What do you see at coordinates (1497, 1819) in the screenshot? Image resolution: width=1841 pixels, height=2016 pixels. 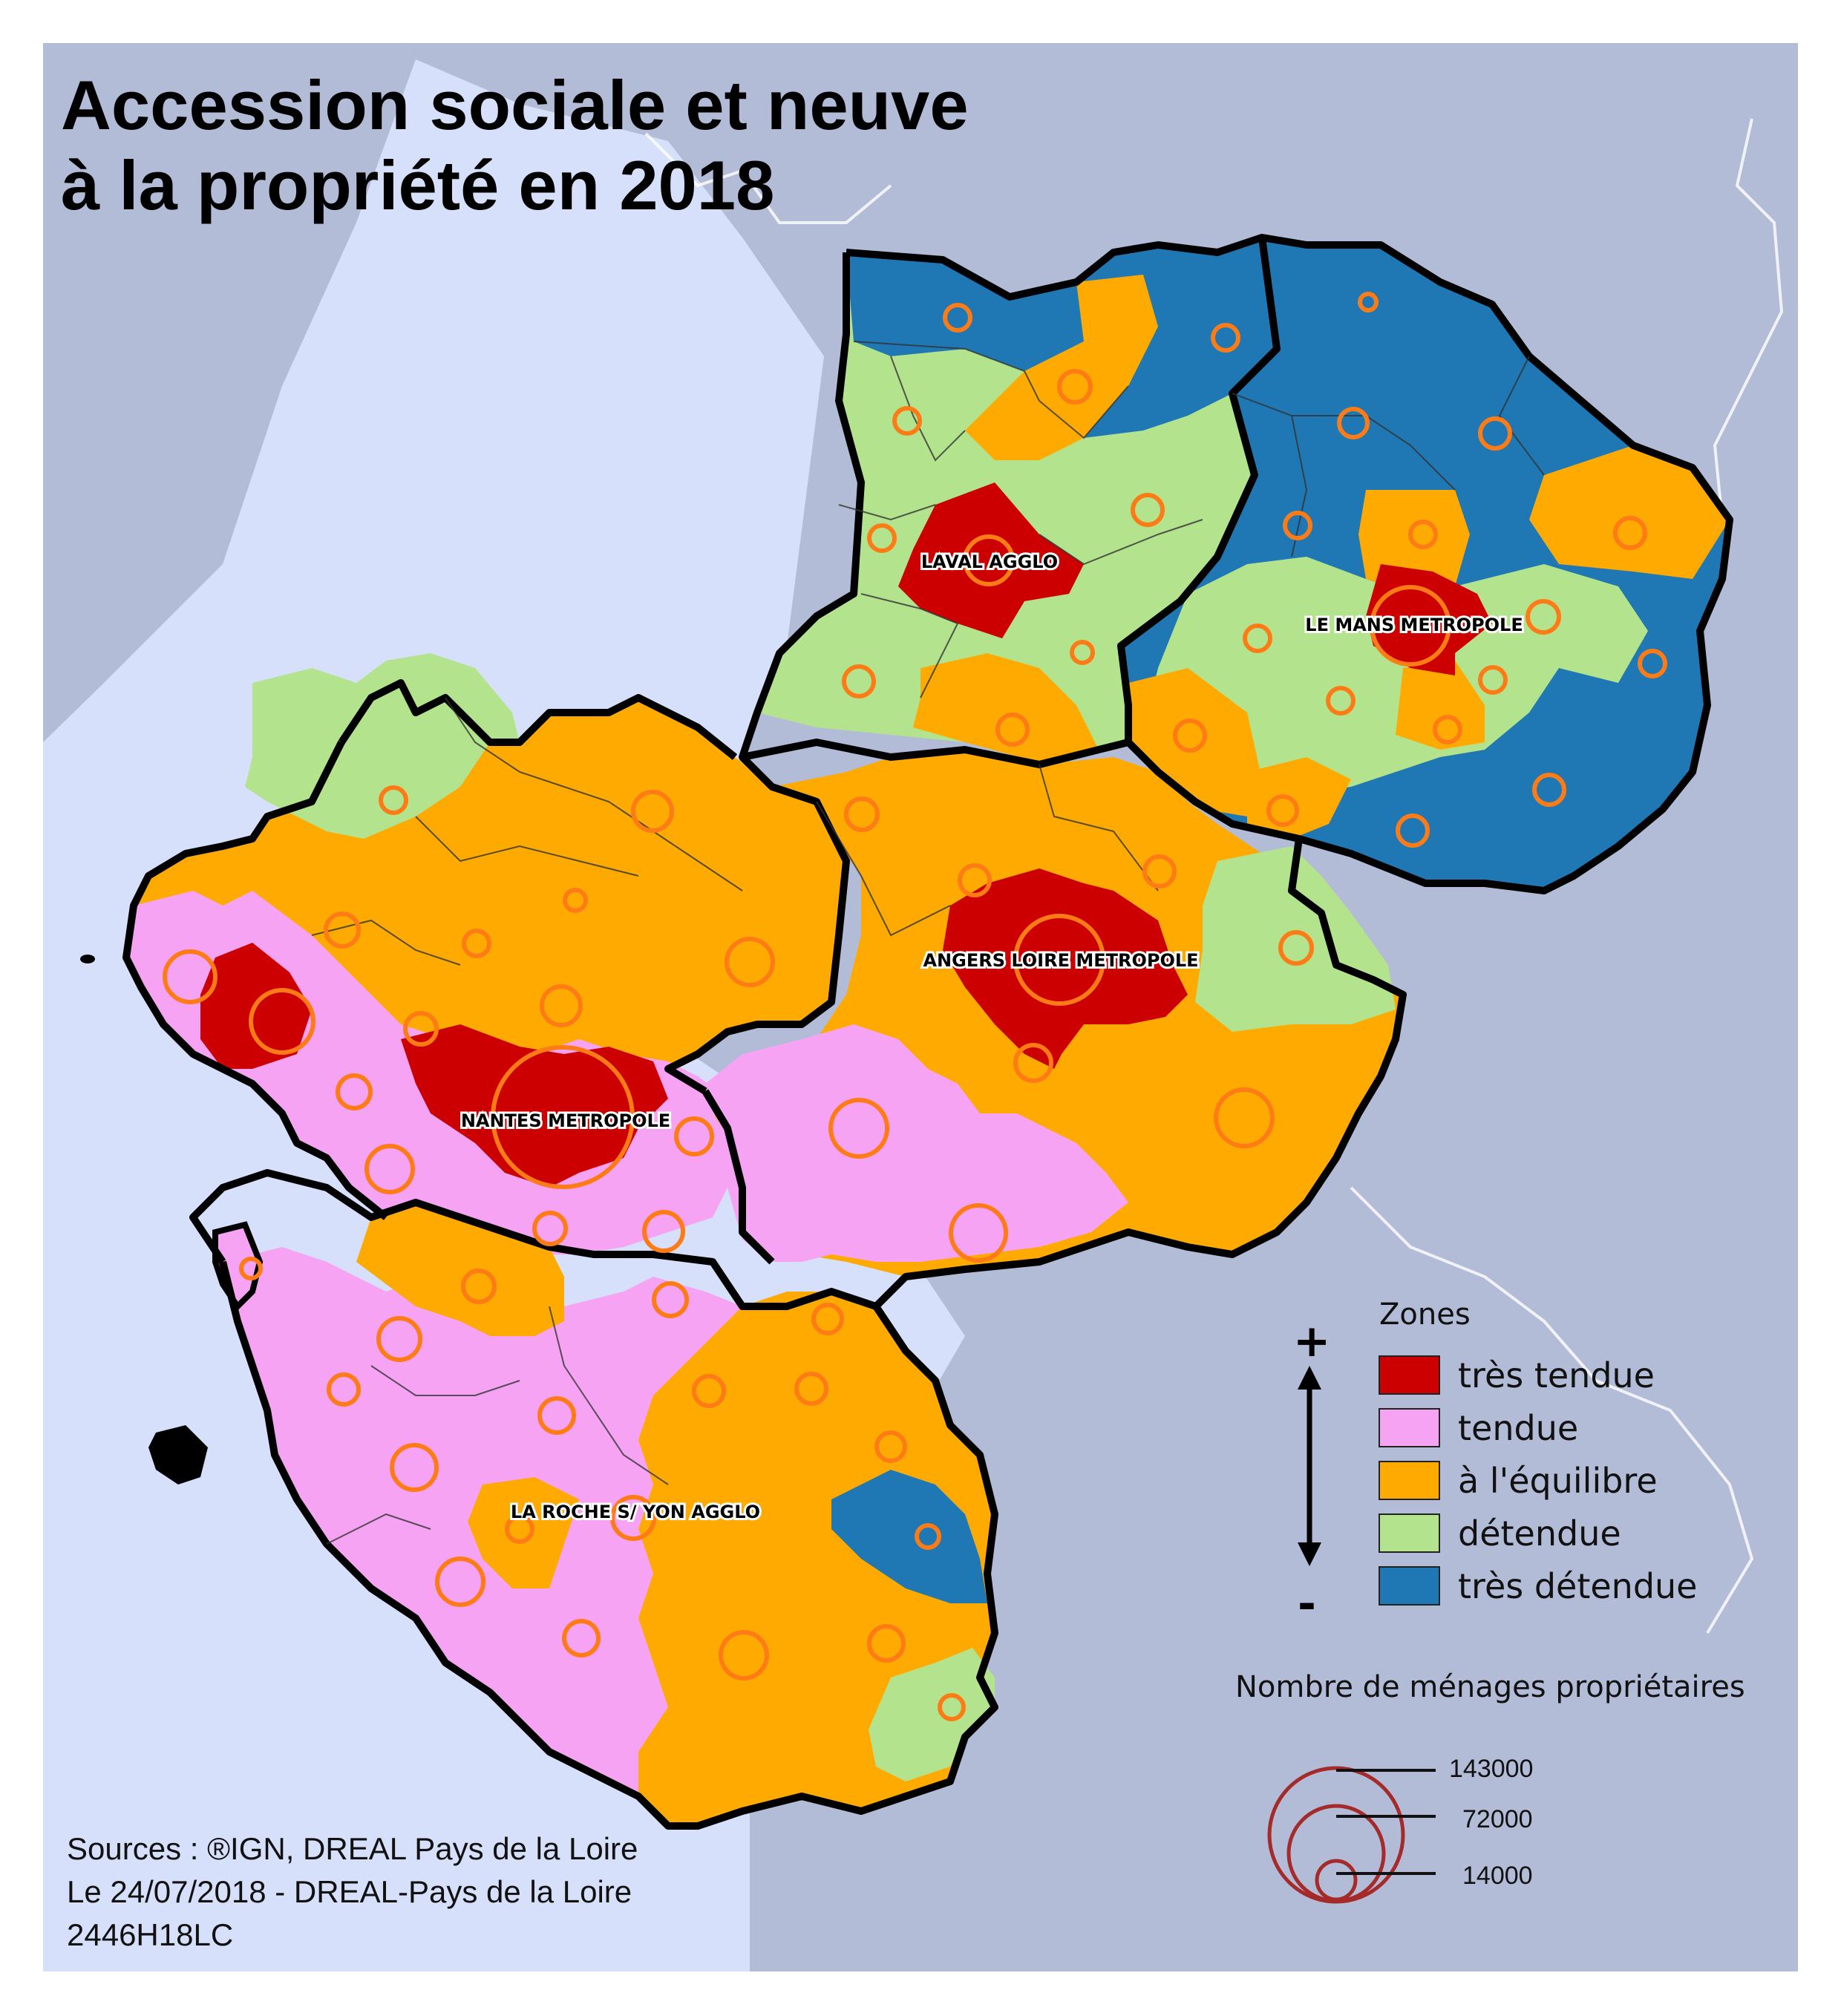 I see `size-legend-label-medium: 72000` at bounding box center [1497, 1819].